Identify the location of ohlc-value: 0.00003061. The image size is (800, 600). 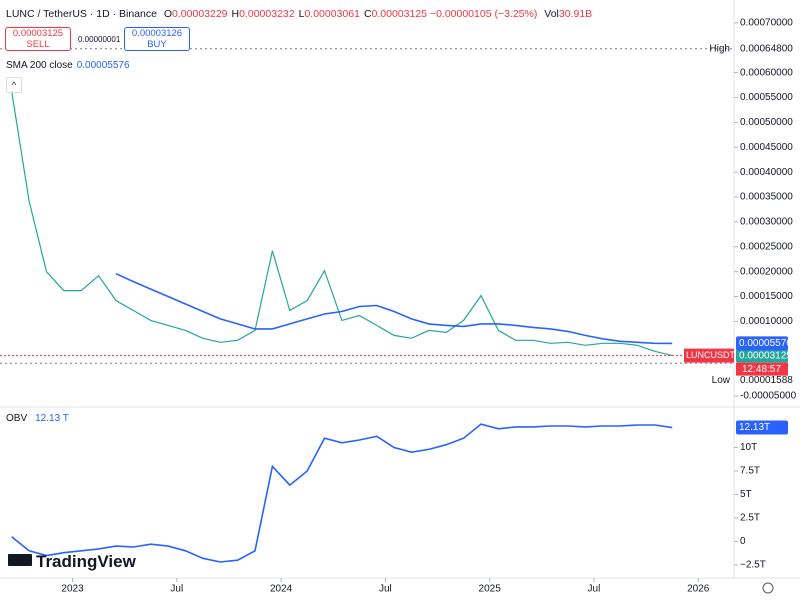
(332, 14).